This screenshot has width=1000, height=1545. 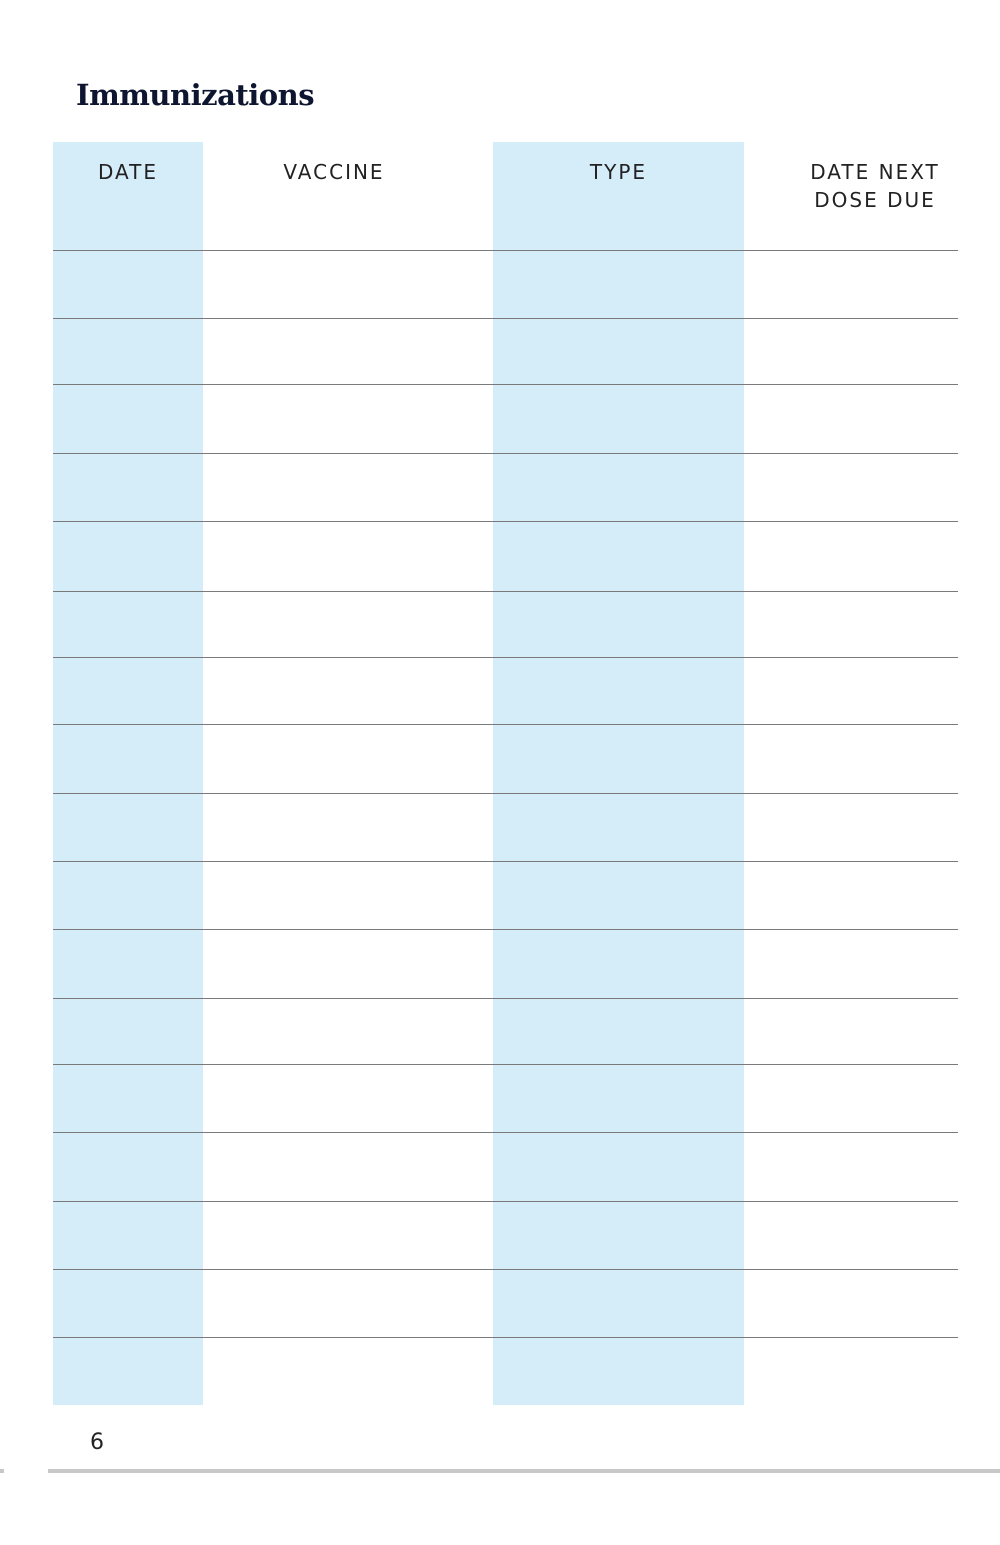 What do you see at coordinates (875, 172) in the screenshot?
I see `header-line-1: DATE NEXT` at bounding box center [875, 172].